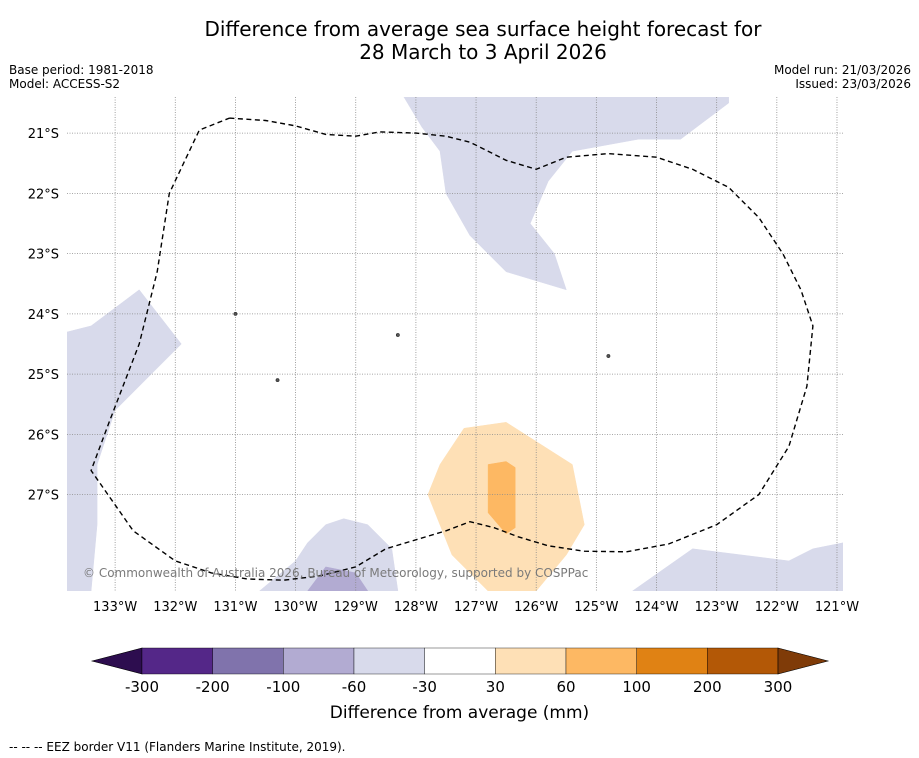  I want to click on colorbar-tick-label: -200, so click(213, 687).